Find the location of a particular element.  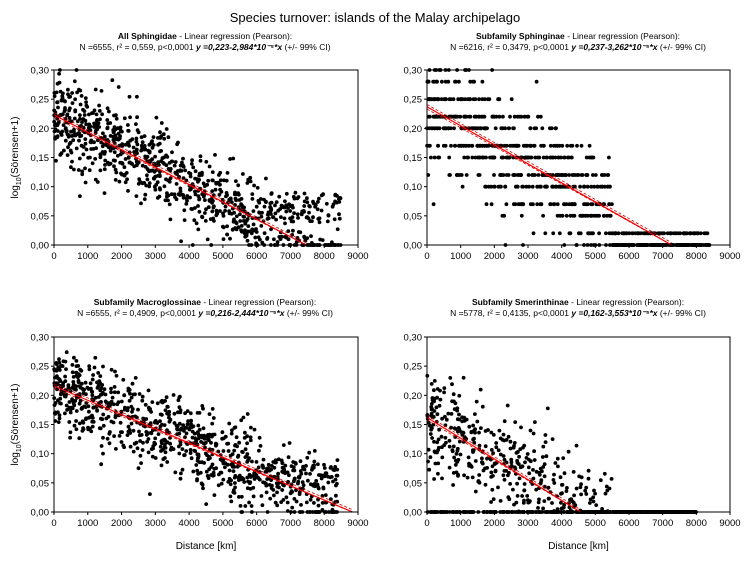

y-tick-label: 0,10 is located at coordinates (413, 187).